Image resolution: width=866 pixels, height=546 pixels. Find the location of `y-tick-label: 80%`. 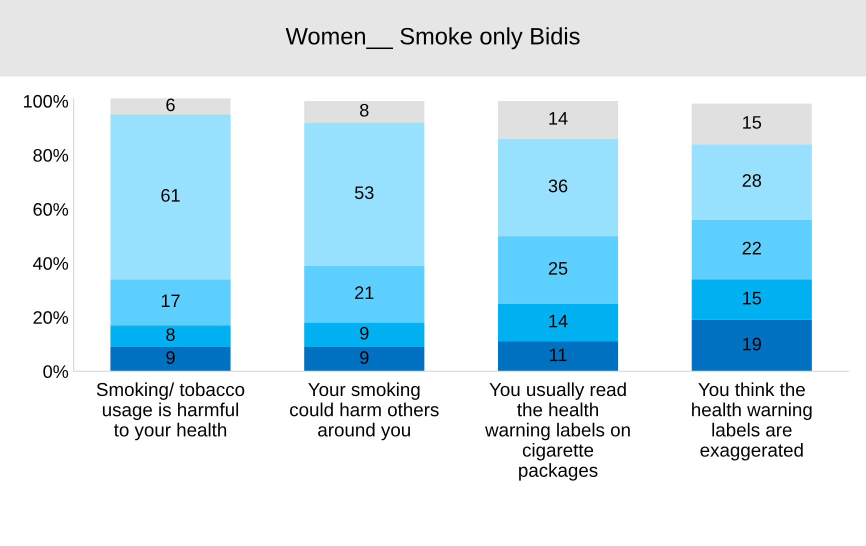

y-tick-label: 80% is located at coordinates (50, 155).